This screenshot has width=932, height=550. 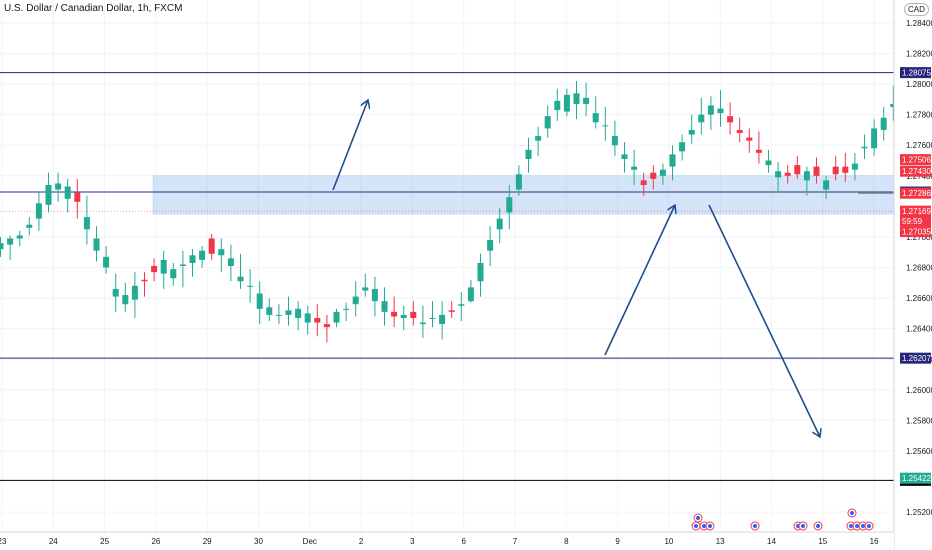 I want to click on currency-badge: CAD, so click(x=916, y=9).